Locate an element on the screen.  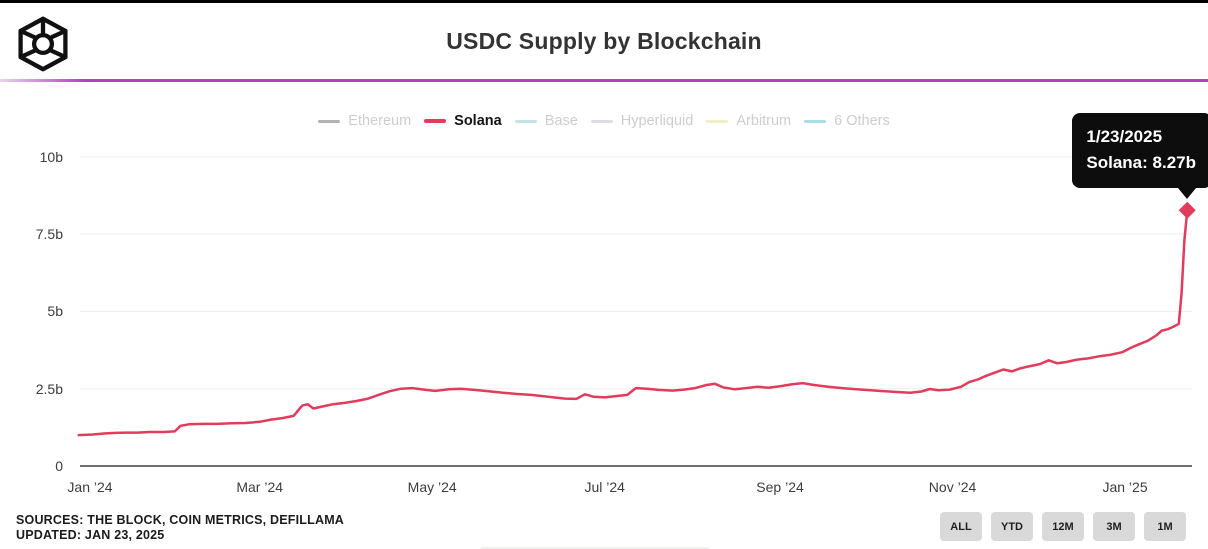
legend-item-6-others: 6 Others is located at coordinates (847, 121).